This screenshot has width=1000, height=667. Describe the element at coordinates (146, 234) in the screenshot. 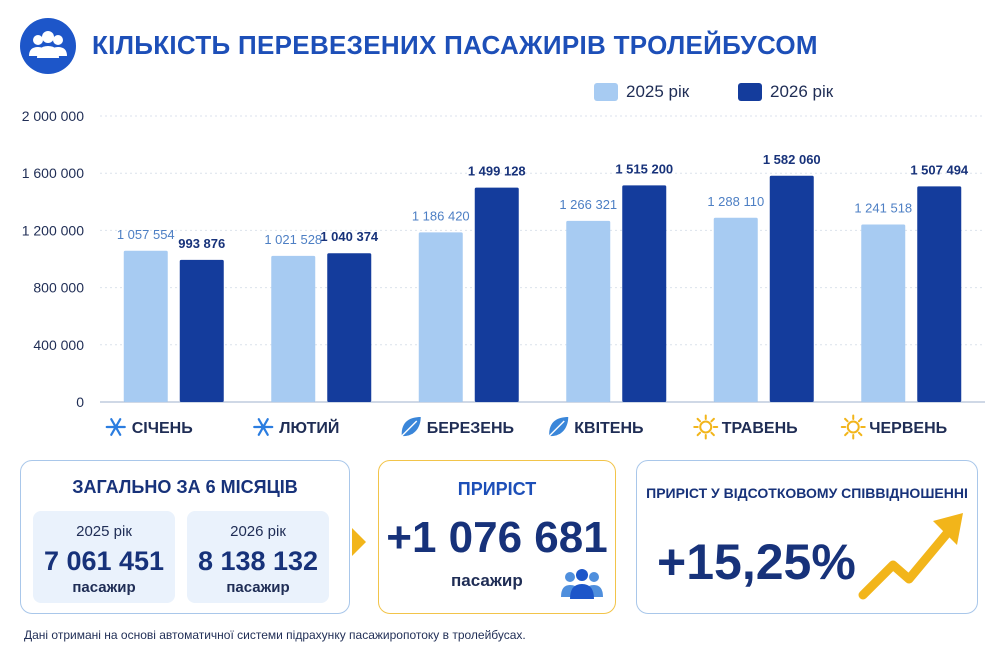

I see `bar-value-label: 1 057 554` at that location.